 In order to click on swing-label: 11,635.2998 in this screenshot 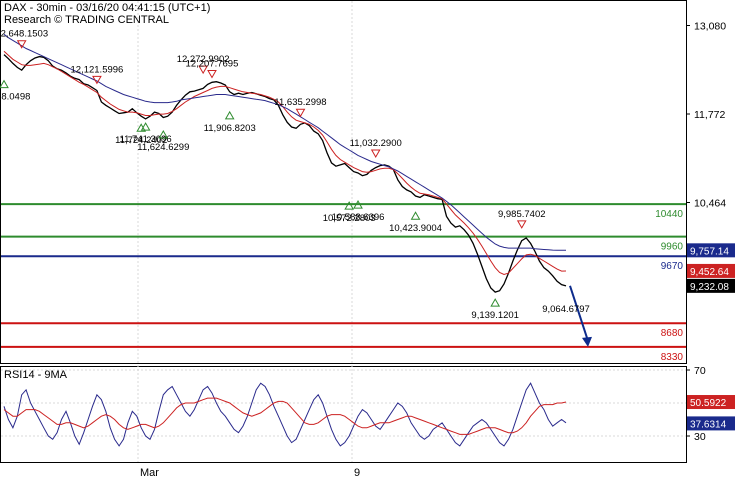, I will do `click(300, 102)`.